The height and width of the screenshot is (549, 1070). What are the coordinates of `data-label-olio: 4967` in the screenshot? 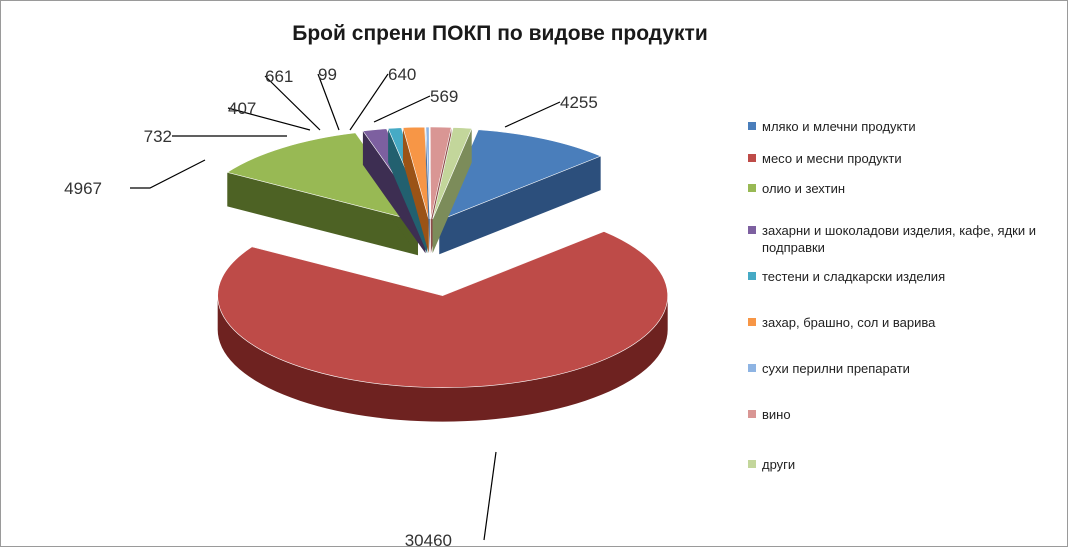 It's located at (83, 188).